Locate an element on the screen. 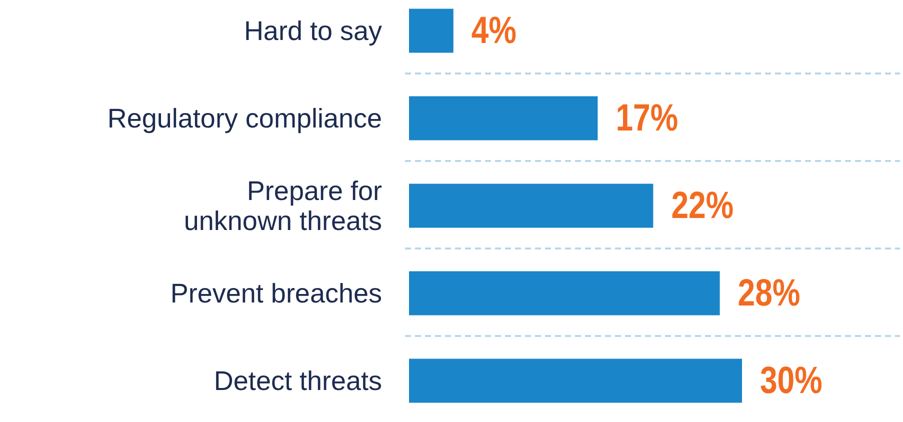  data-label: 28% is located at coordinates (769, 293).